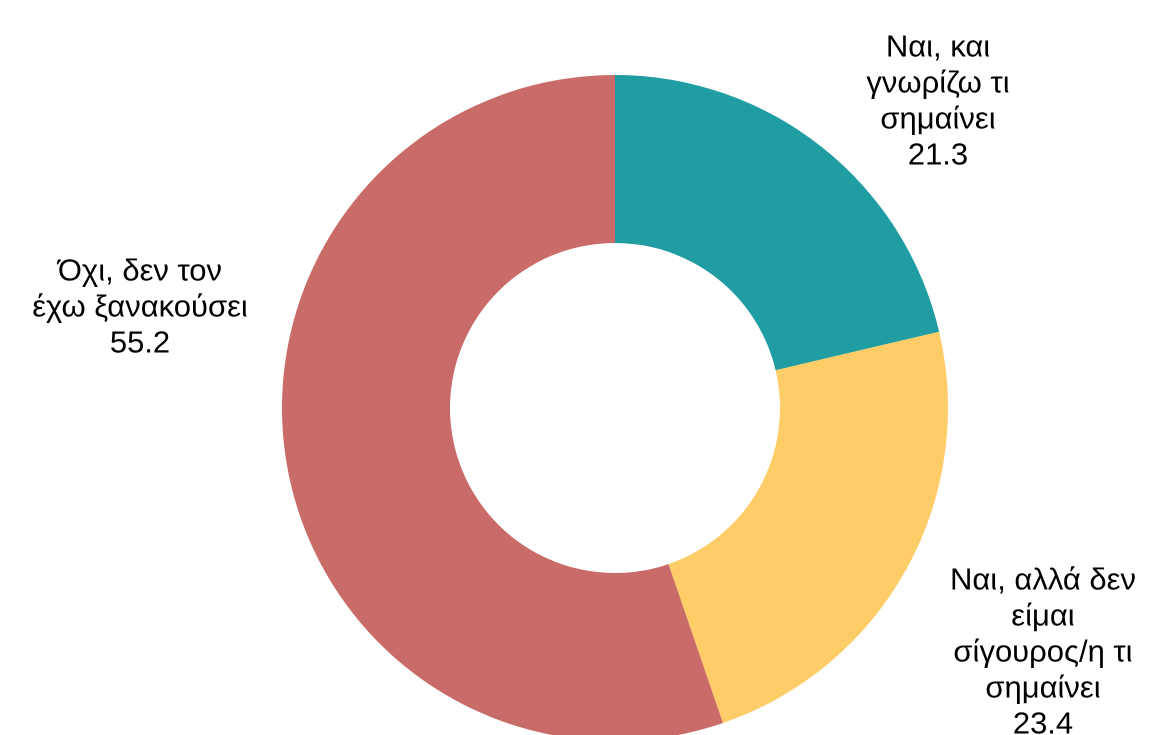 This screenshot has height=735, width=1167. I want to click on slice-value-label: 21.3, so click(938, 153).